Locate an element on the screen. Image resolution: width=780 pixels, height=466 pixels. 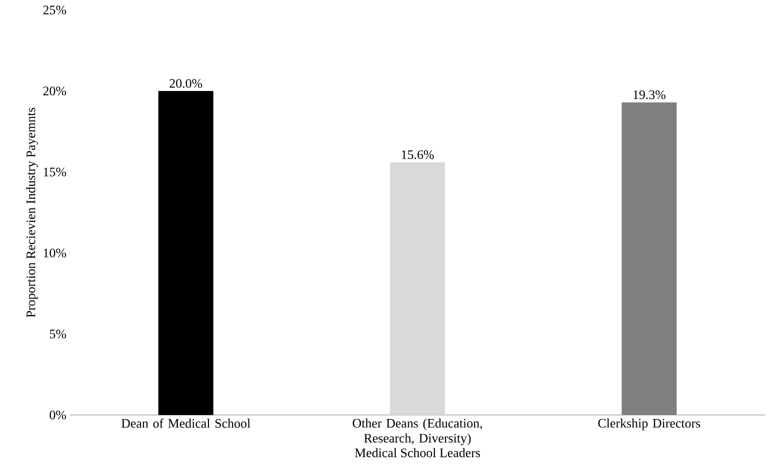
data-label: 15.6% is located at coordinates (418, 155).